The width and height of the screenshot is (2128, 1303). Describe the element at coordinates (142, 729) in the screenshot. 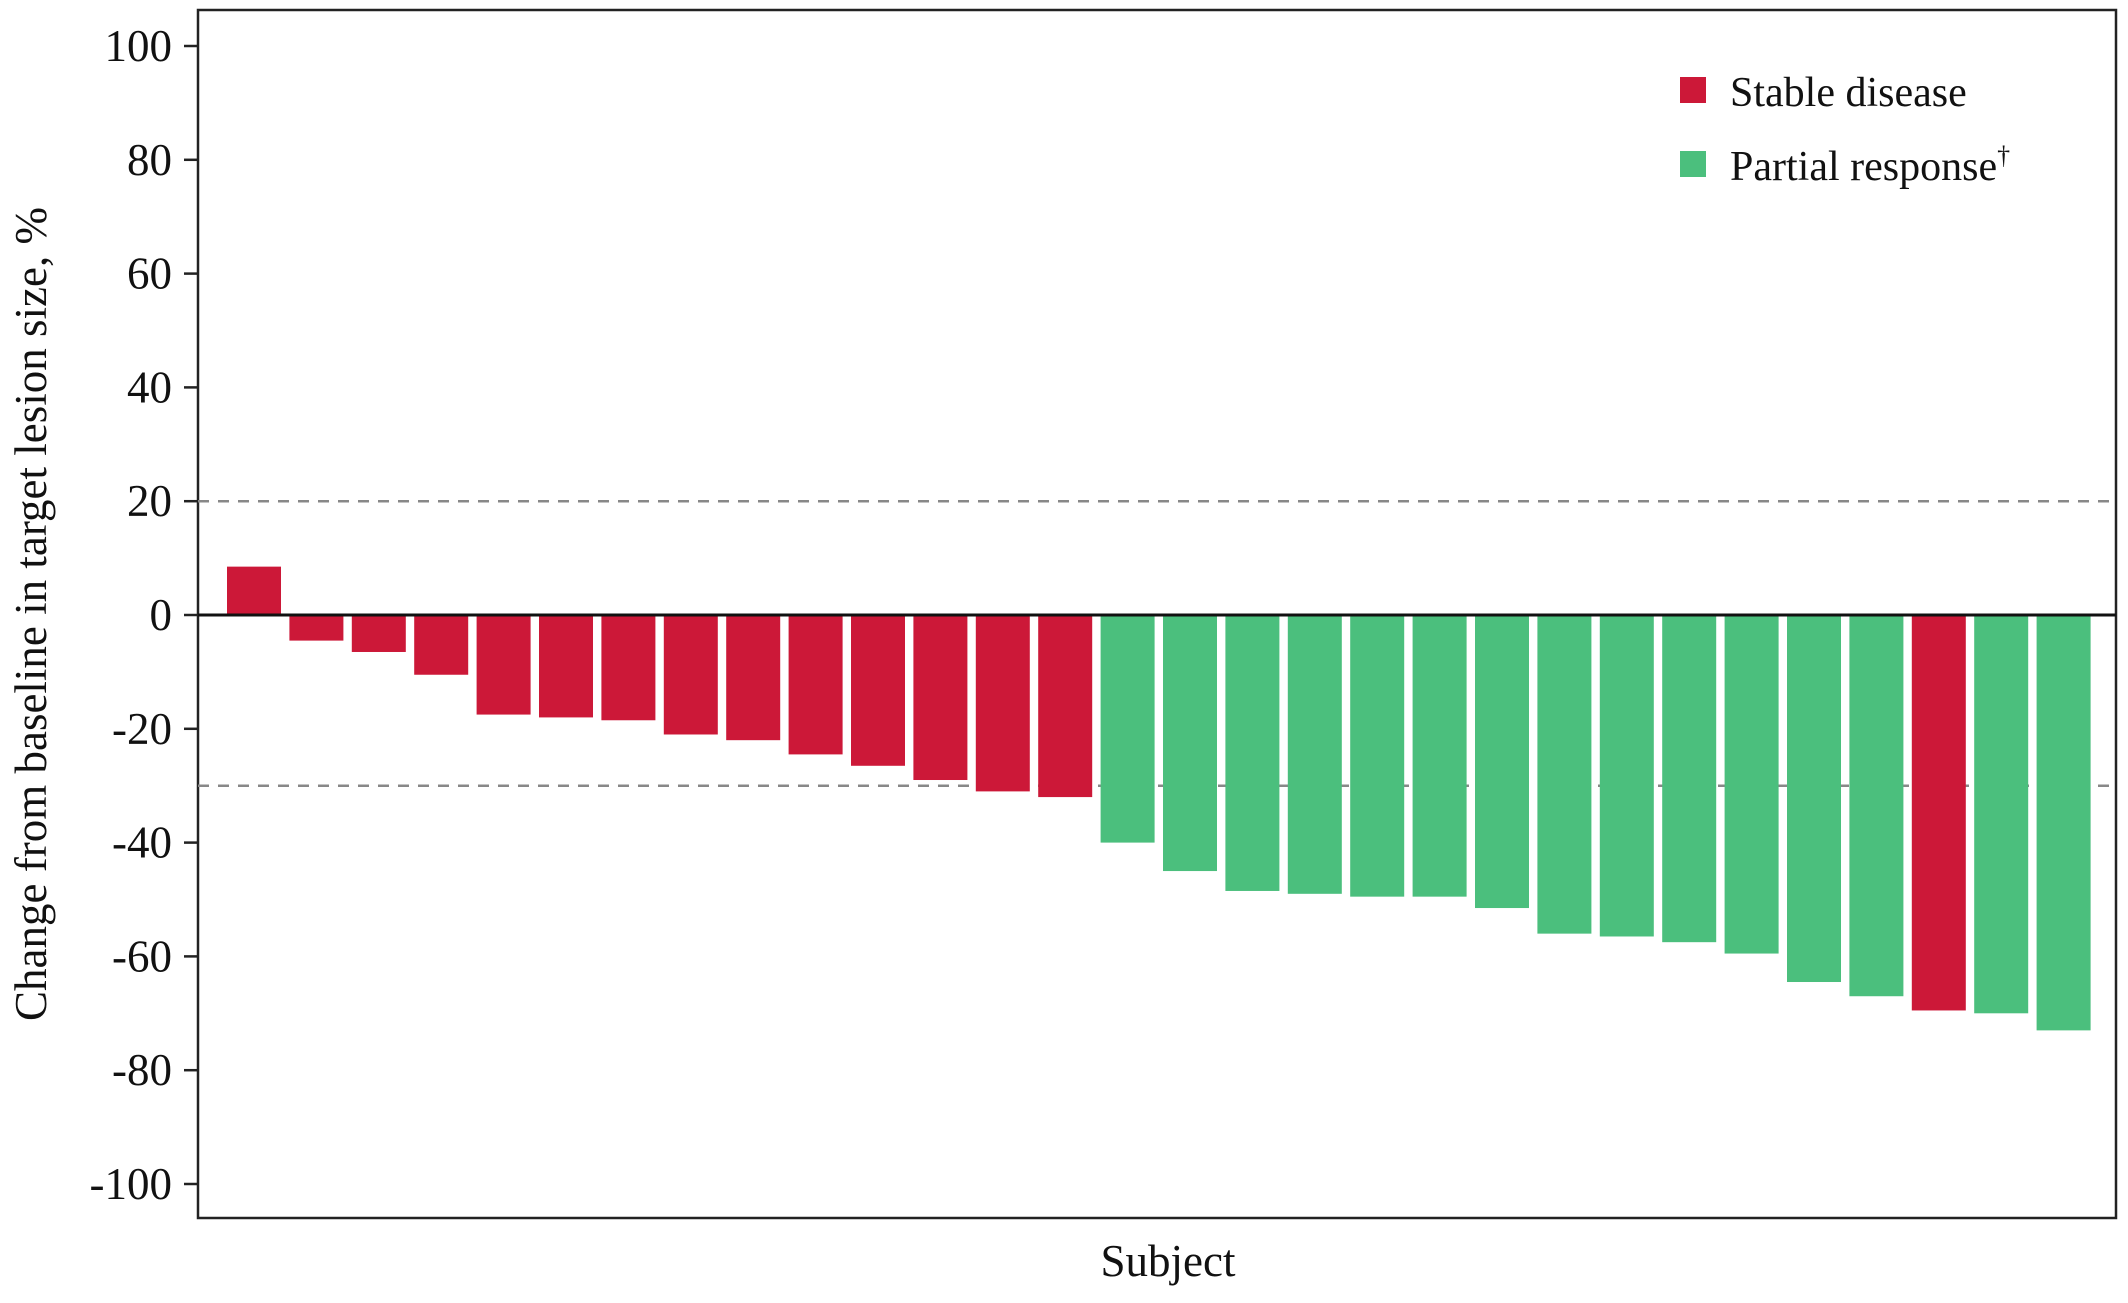

I see `y-tick-label: -20` at that location.